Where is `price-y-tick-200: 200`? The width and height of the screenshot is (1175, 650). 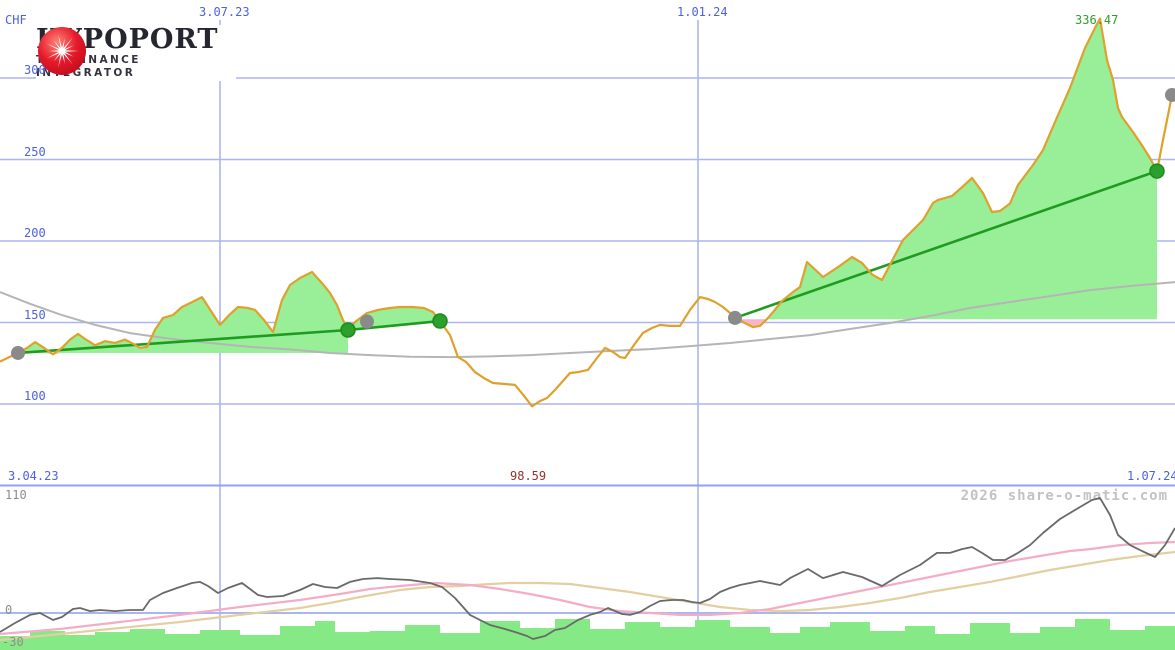 price-y-tick-200: 200 is located at coordinates (35, 233).